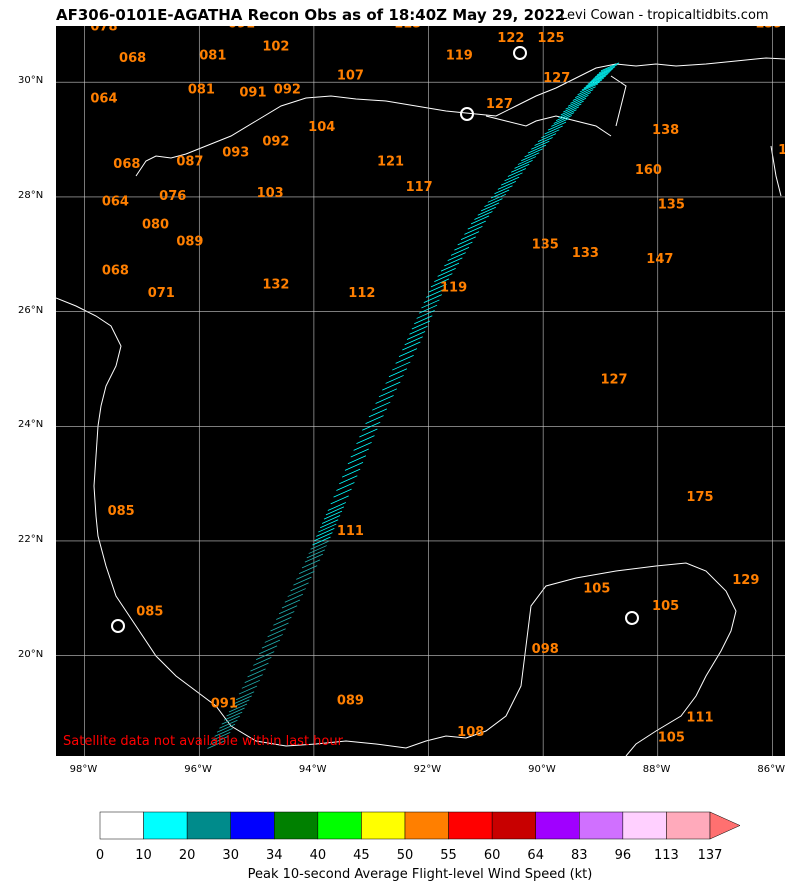  I want to click on lat-tick: 28°N, so click(31, 195).